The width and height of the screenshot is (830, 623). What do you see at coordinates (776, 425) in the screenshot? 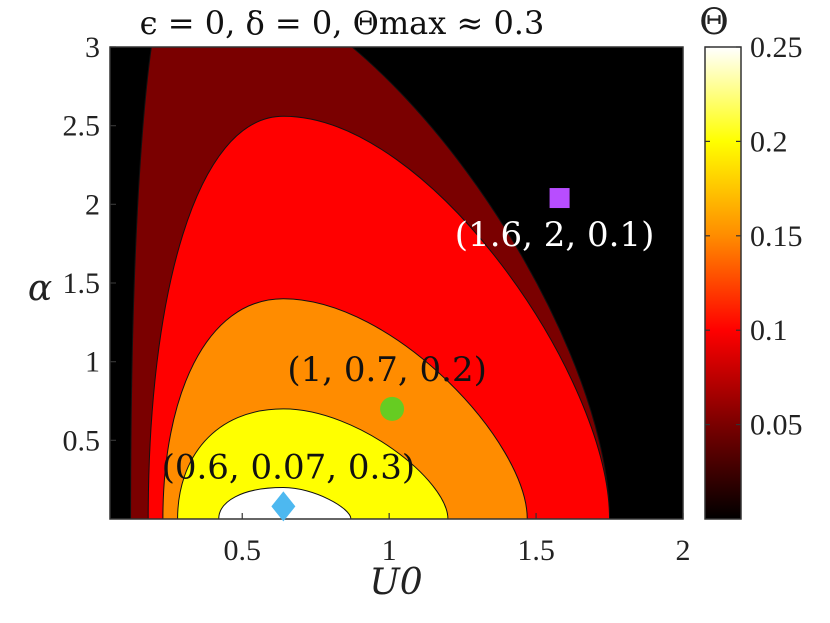
I see `colorbar-tick-label: 0.05` at bounding box center [776, 425].